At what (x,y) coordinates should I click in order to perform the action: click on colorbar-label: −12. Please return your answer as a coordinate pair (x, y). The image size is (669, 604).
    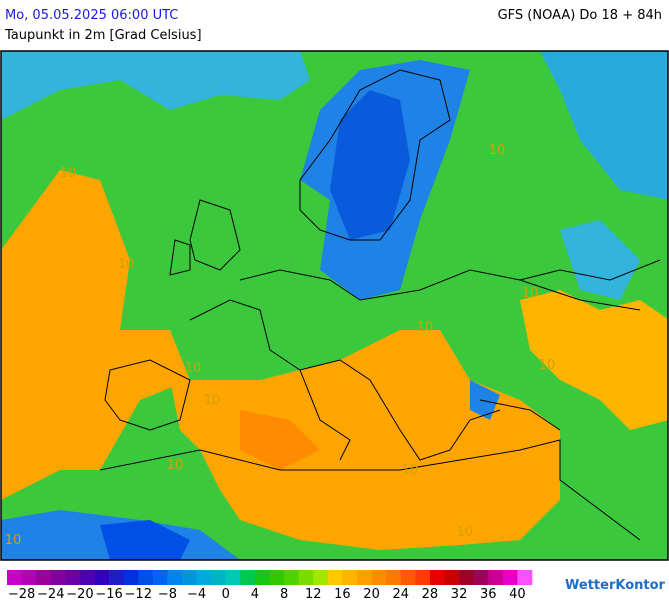
    Looking at the image, I should click on (138, 593).